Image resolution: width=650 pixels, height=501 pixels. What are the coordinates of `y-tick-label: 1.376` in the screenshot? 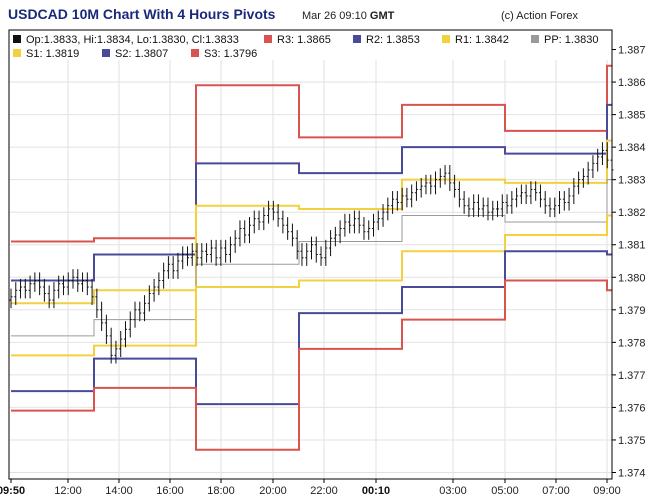 It's located at (632, 408).